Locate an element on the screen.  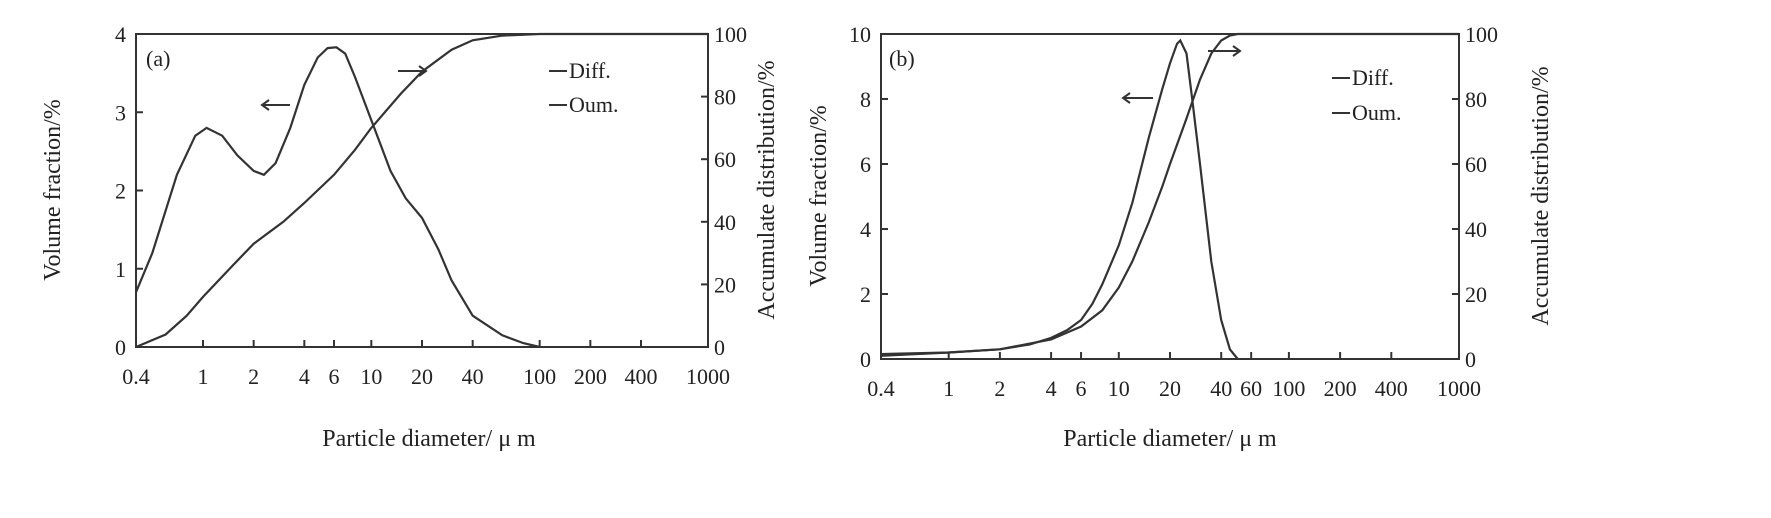
panel-b-y-axis-label: Volume fraction/% is located at coordinates (819, 196).